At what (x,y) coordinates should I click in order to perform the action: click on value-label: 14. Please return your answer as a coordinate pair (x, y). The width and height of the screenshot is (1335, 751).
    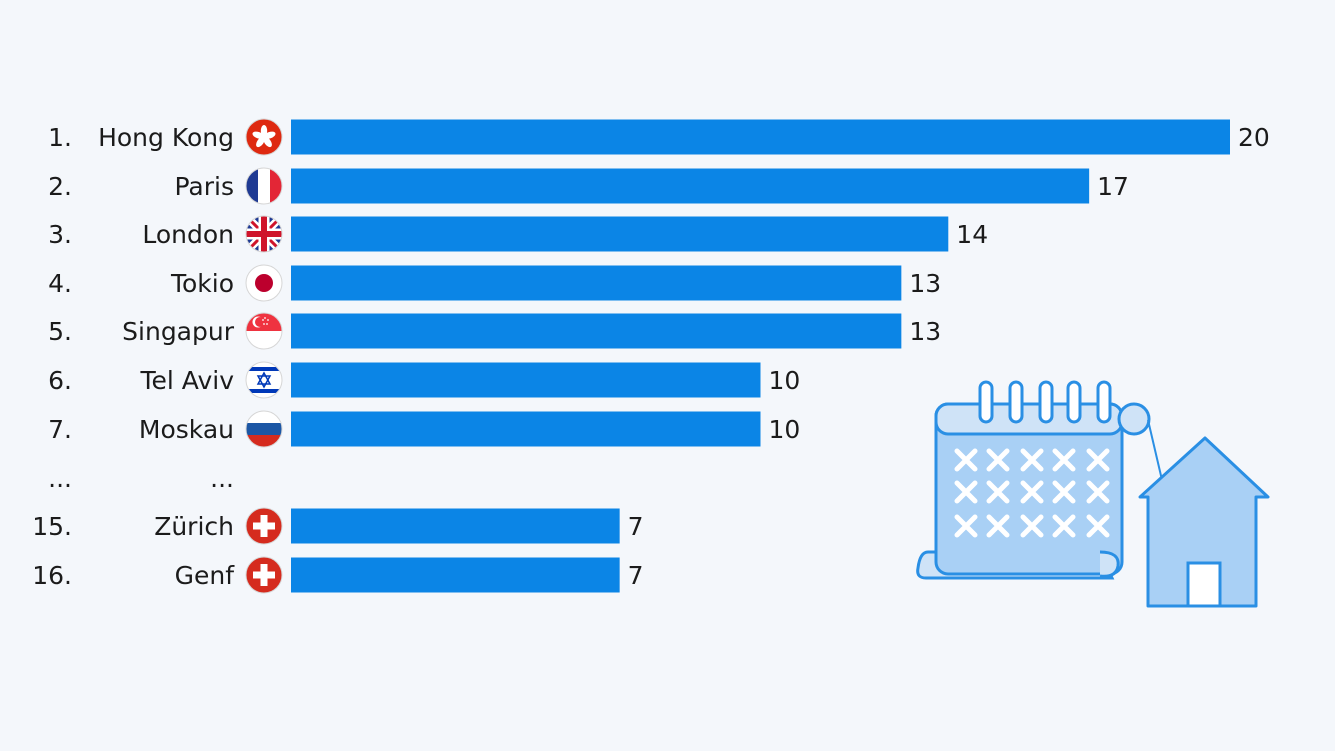
    Looking at the image, I should click on (972, 234).